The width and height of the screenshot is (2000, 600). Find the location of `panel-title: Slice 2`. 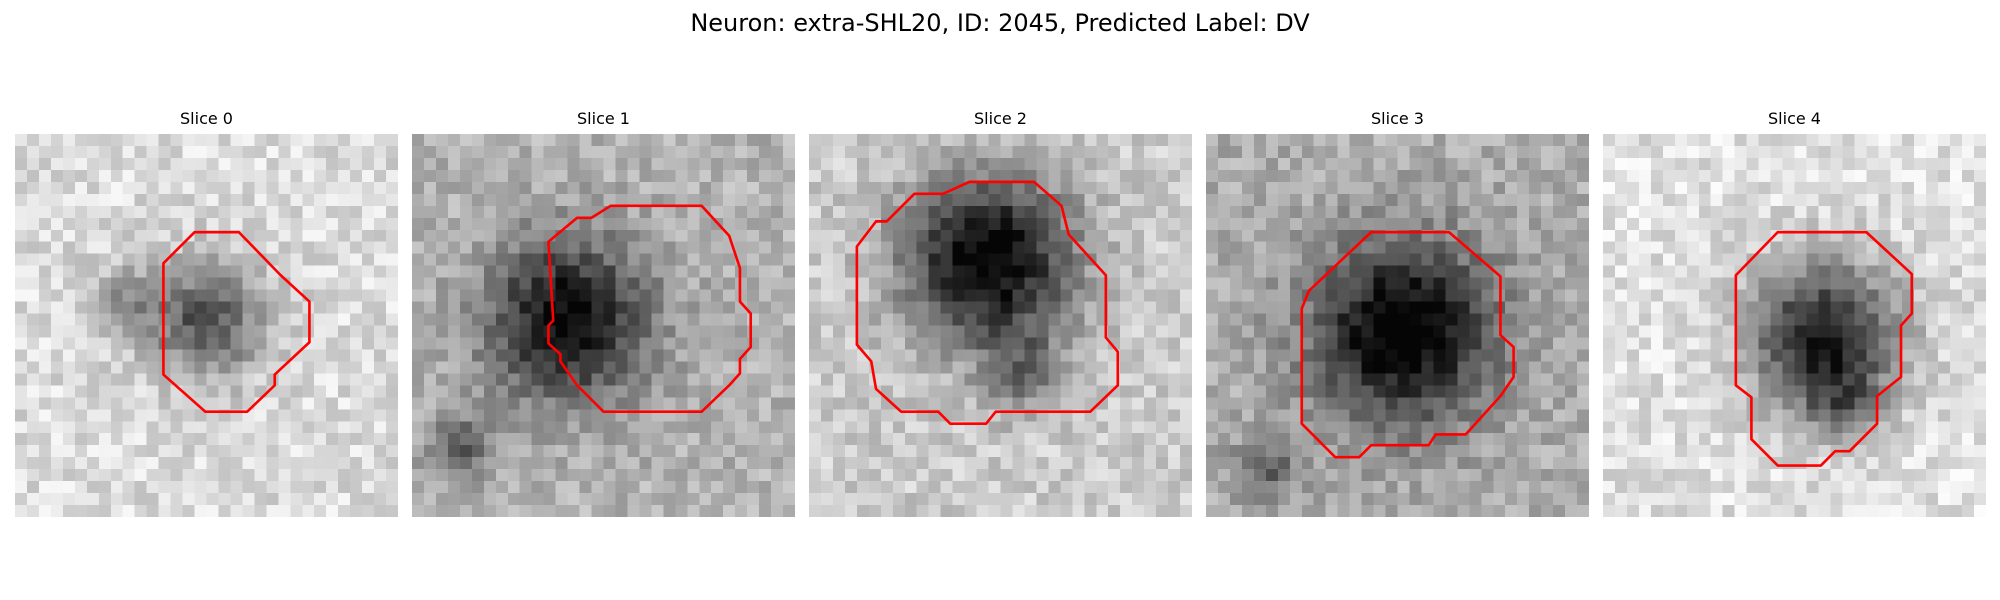

panel-title: Slice 2 is located at coordinates (1000, 118).